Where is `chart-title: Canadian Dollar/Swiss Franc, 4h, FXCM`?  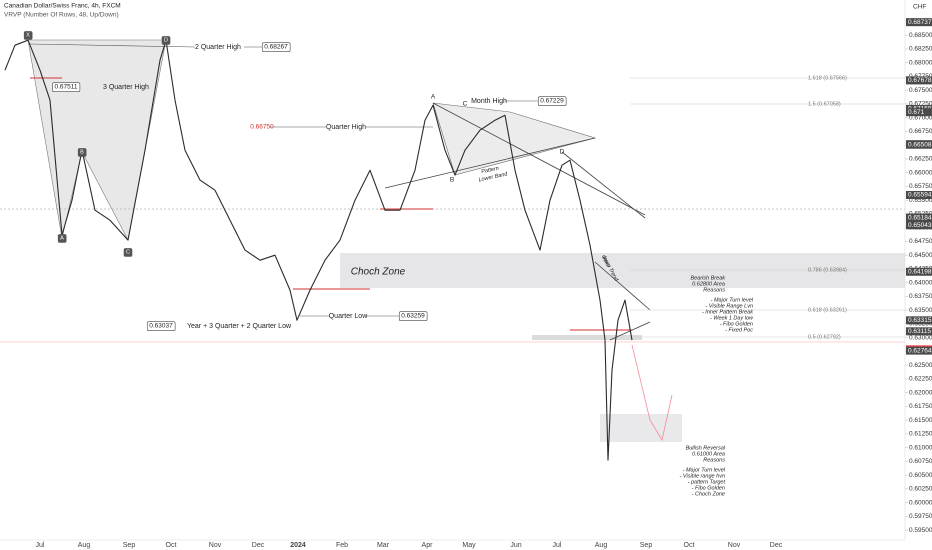
chart-title: Canadian Dollar/Swiss Franc, 4h, FXCM is located at coordinates (62, 6).